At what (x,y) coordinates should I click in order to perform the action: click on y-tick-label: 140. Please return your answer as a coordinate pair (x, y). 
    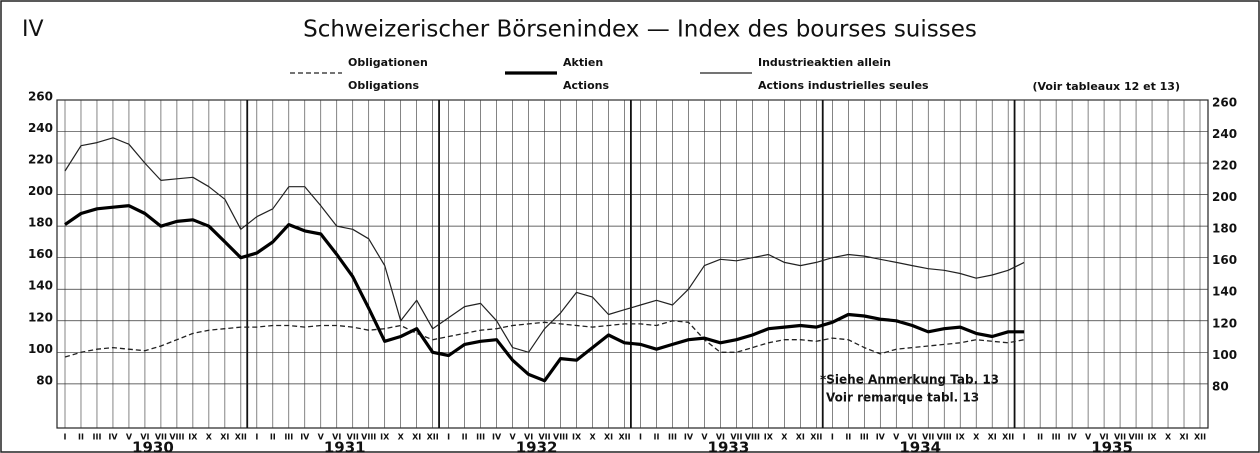
    Looking at the image, I should click on (40, 286).